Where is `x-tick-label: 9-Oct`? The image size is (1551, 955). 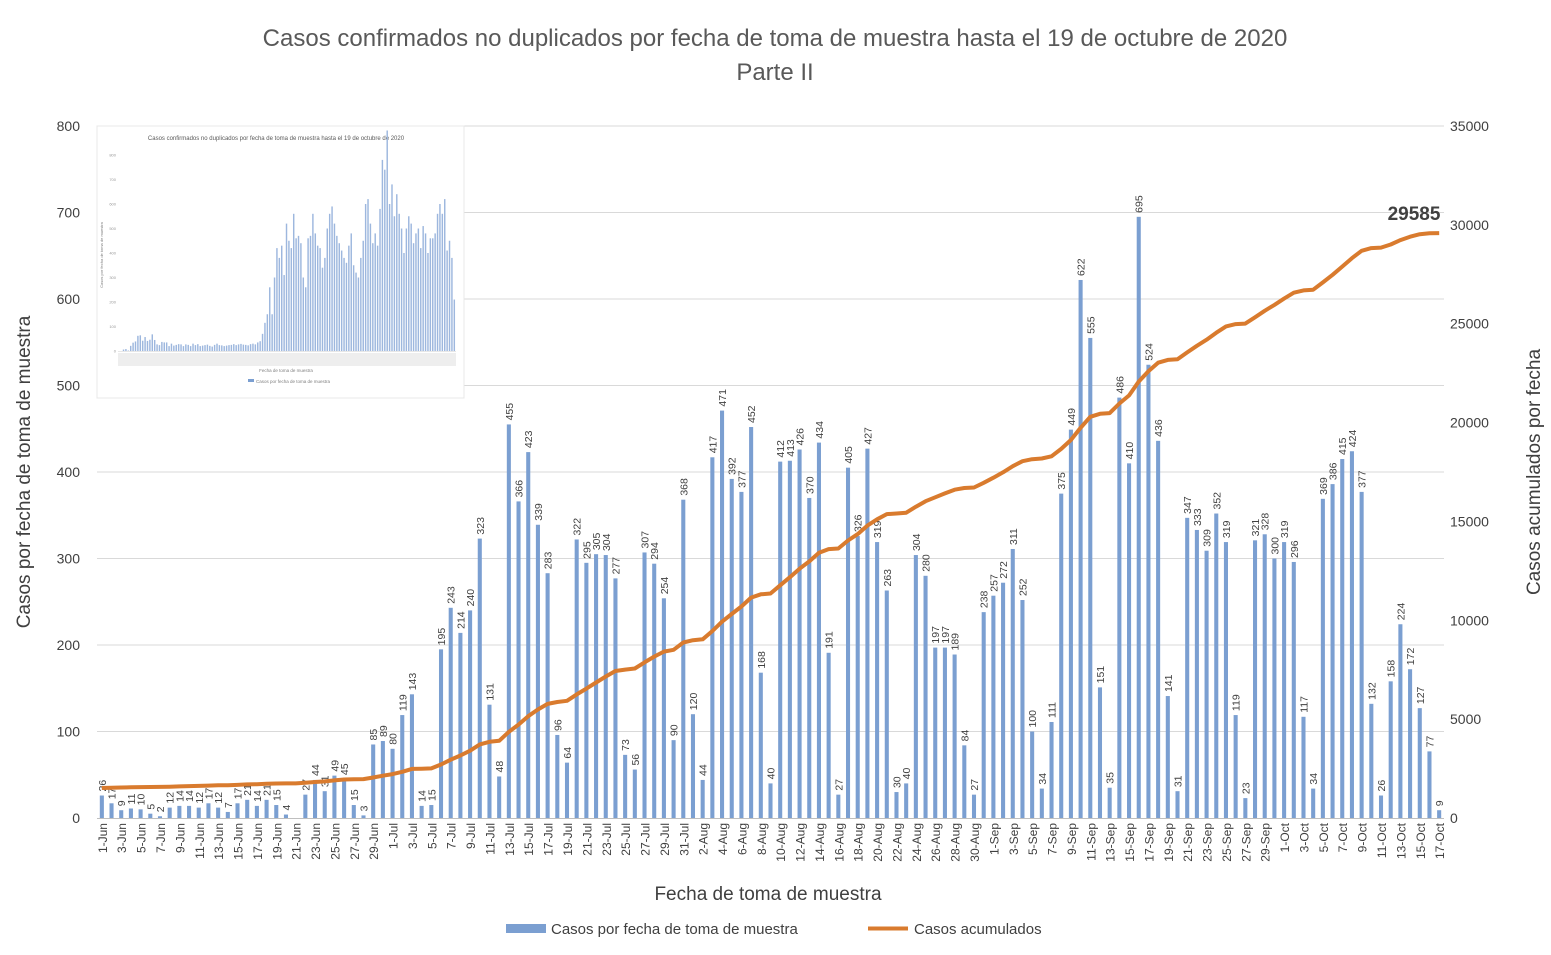 x-tick-label: 9-Oct is located at coordinates (1363, 837).